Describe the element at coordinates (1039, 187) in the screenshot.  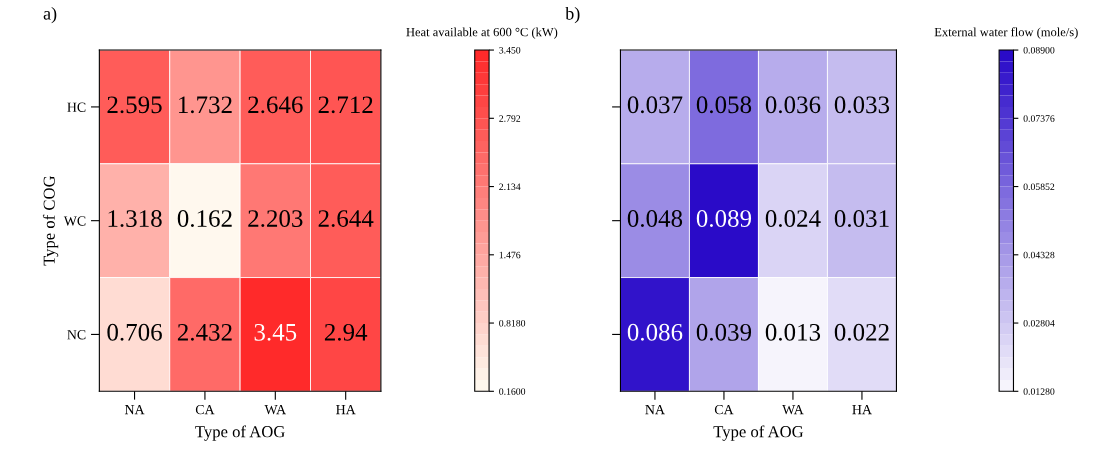
I see `color-bar-label: 0.05852` at that location.